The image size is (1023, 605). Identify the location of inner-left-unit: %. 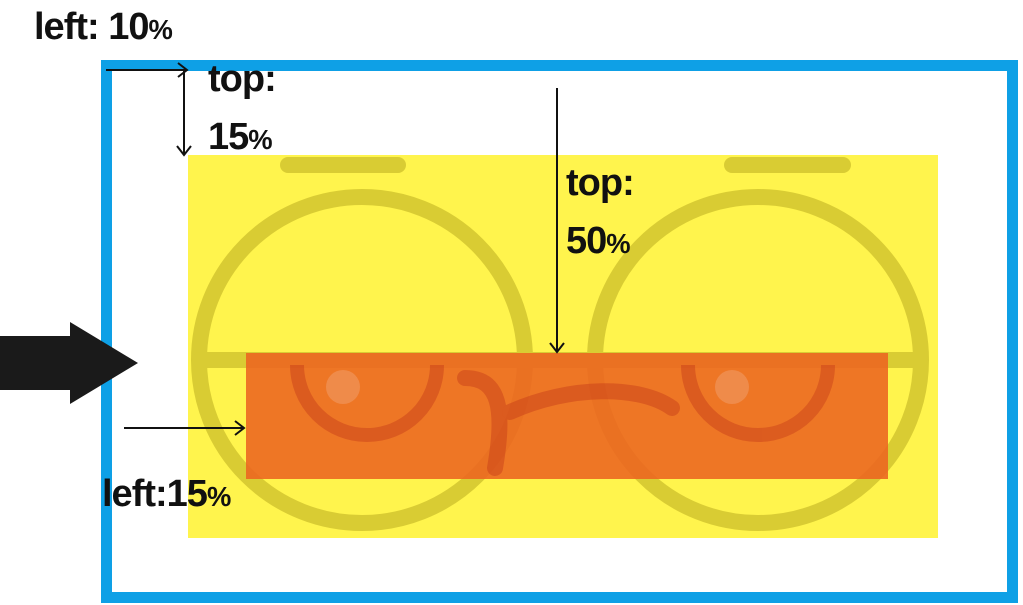
(218, 496).